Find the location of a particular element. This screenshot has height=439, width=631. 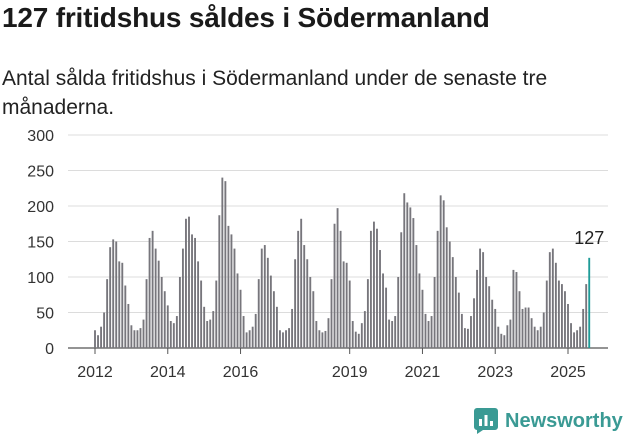

y-axis-ticks: 0 50 100 150 200 250 300 is located at coordinates (40, 243).